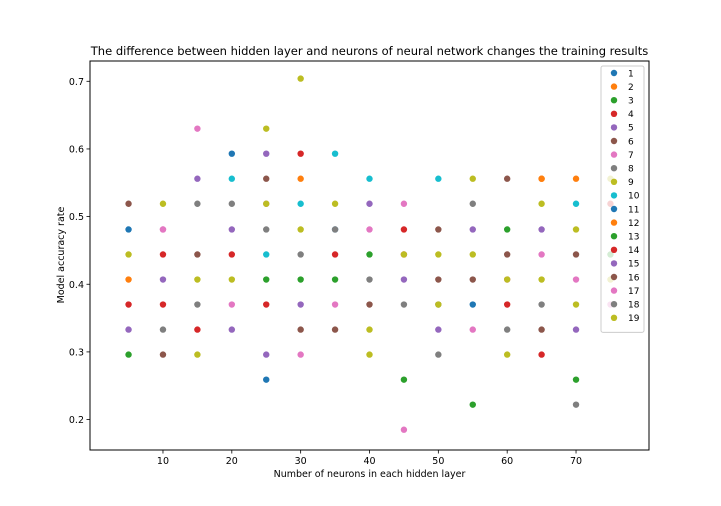 The image size is (721, 506). I want to click on x-tick-label: 40, so click(369, 461).